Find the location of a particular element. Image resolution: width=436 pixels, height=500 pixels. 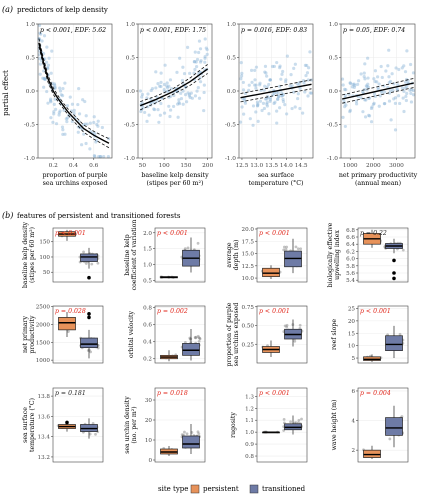

y-tick-label: 150 is located at coordinates (44, 243).